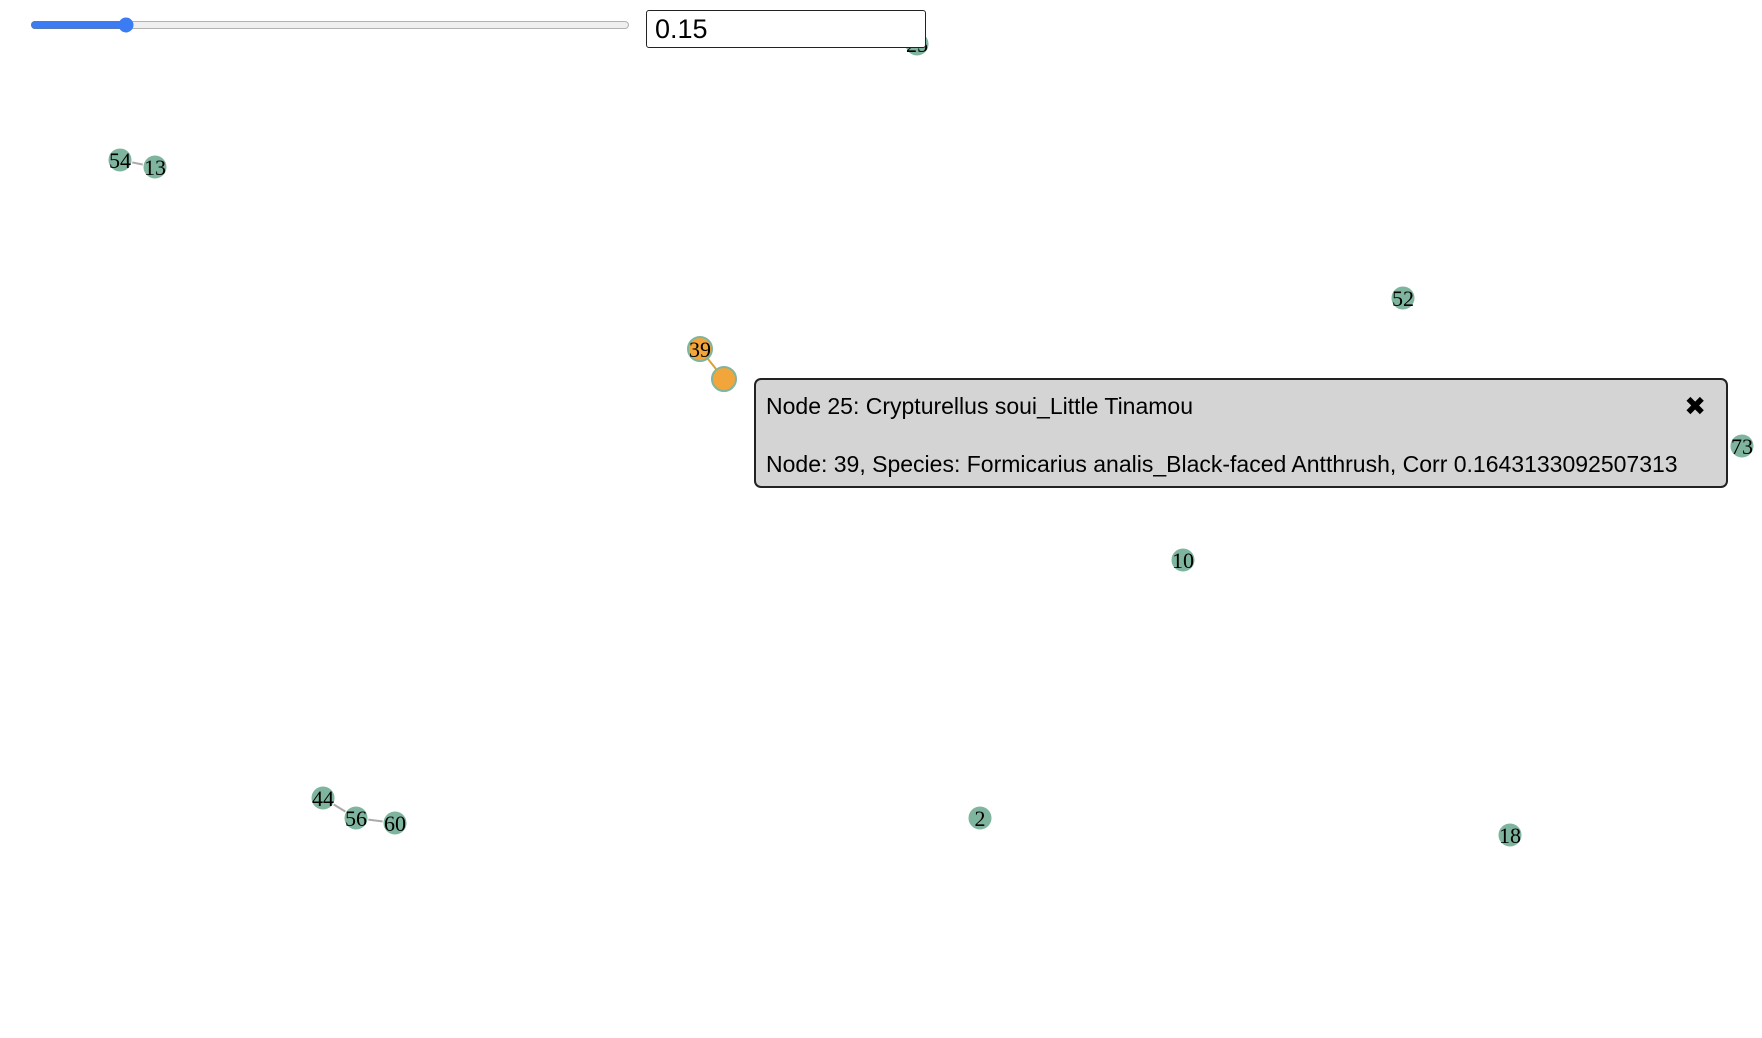 This screenshot has width=1762, height=1038. I want to click on threshold-slider-container, so click(330, 25).